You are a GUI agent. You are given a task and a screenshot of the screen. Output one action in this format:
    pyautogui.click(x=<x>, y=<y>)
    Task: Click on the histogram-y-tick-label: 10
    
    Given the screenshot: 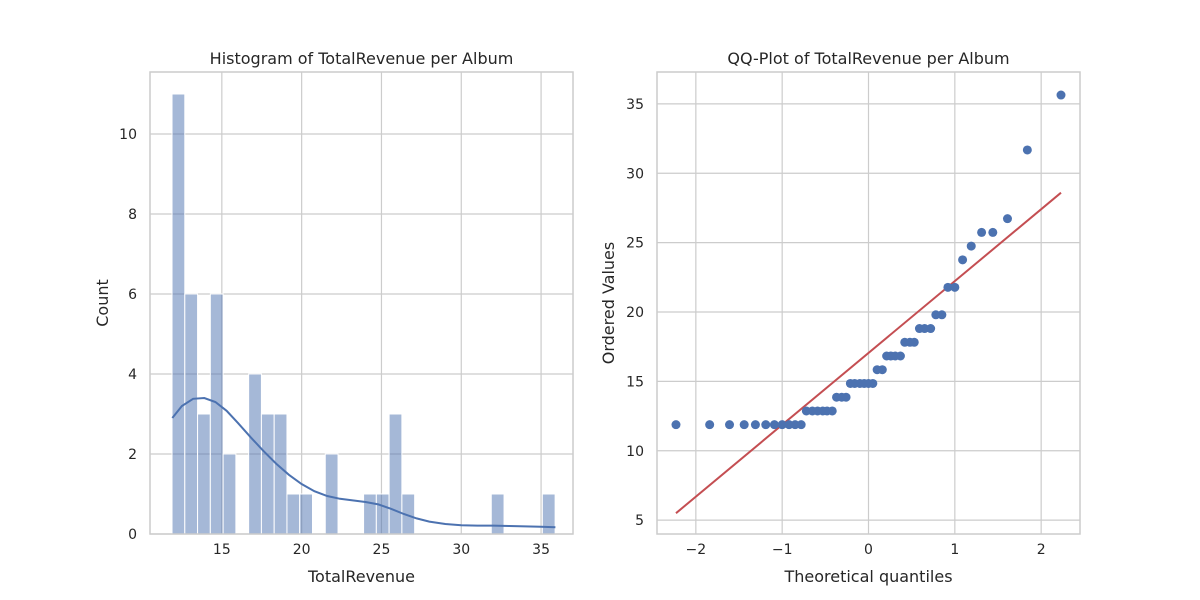 What is the action you would take?
    pyautogui.click(x=128, y=135)
    